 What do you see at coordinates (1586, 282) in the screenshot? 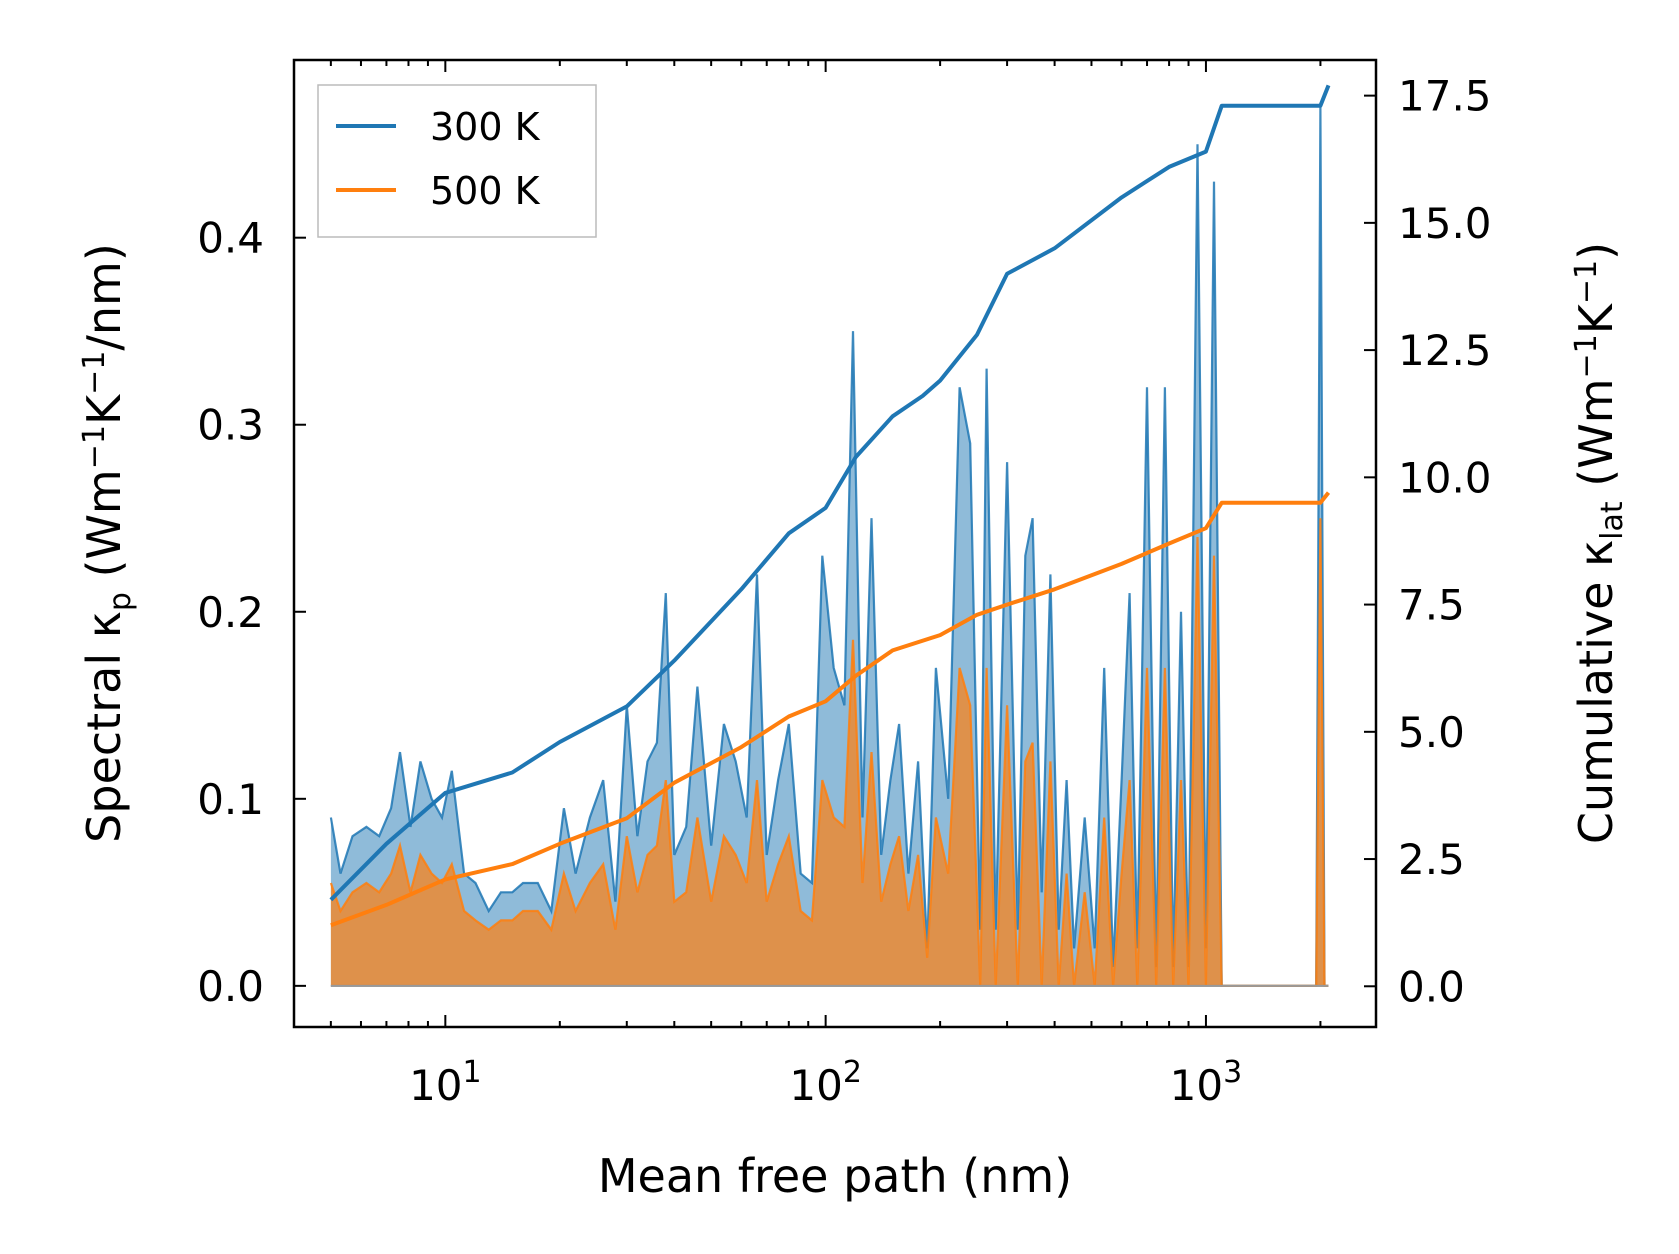
I see `y-right-title-sup2: −1` at bounding box center [1586, 282].